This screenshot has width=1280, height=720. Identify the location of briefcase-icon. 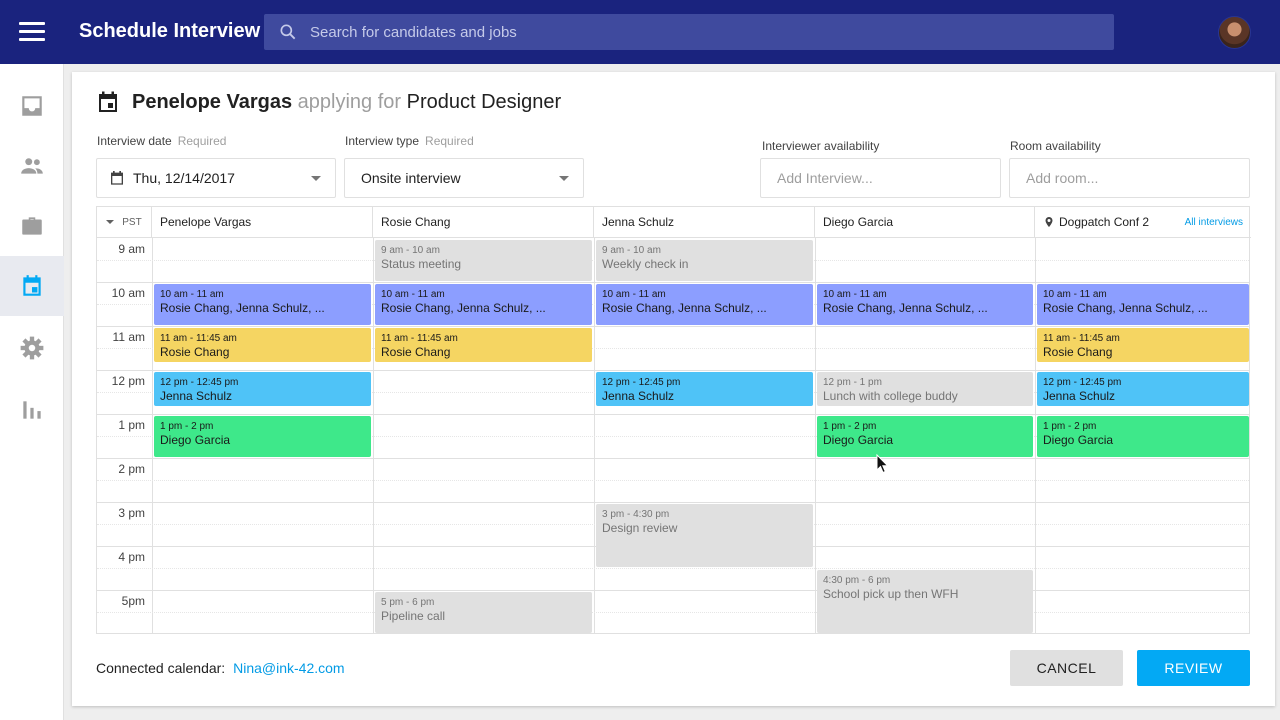
(32, 226).